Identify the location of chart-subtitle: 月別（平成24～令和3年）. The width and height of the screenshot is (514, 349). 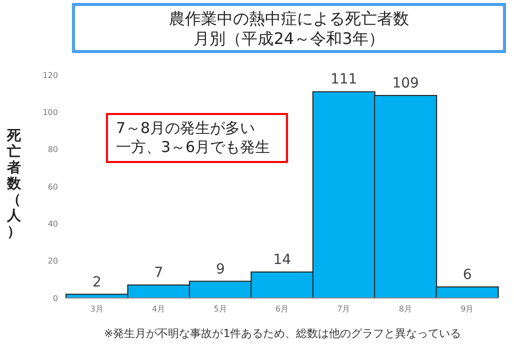
(289, 39).